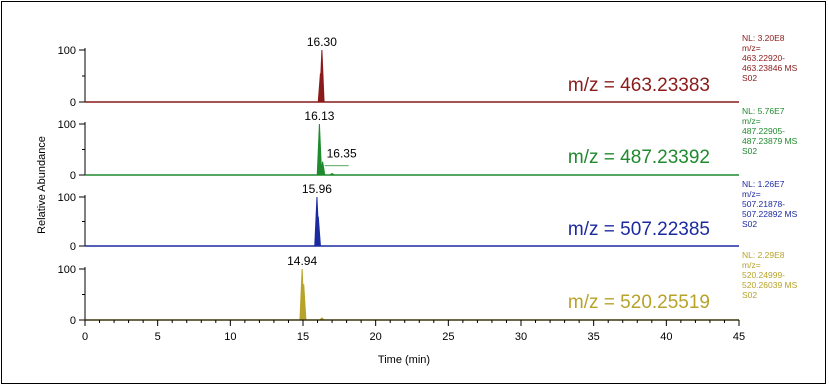 The width and height of the screenshot is (829, 387). What do you see at coordinates (763, 255) in the screenshot?
I see `nl-annotation-line: NL: 2.29E8` at bounding box center [763, 255].